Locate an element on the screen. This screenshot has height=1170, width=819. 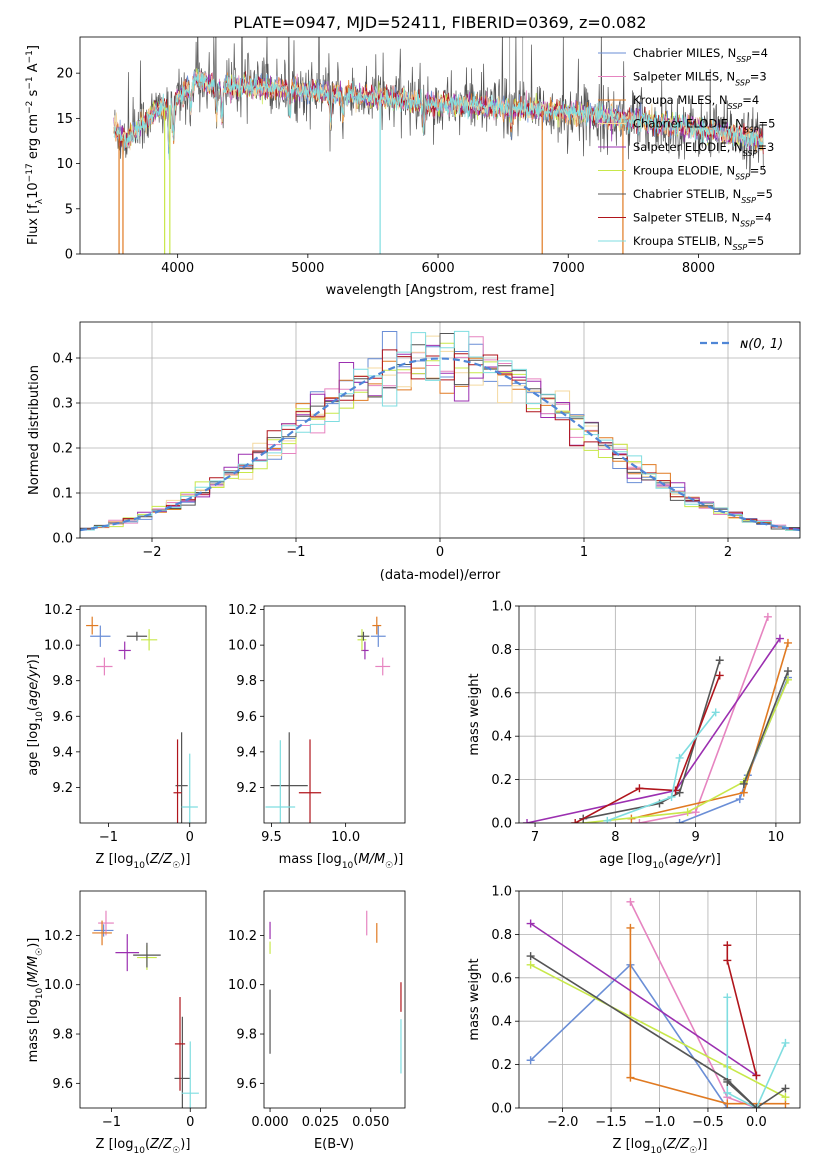
y-tick-label: 9.4 is located at coordinates (62, 752).